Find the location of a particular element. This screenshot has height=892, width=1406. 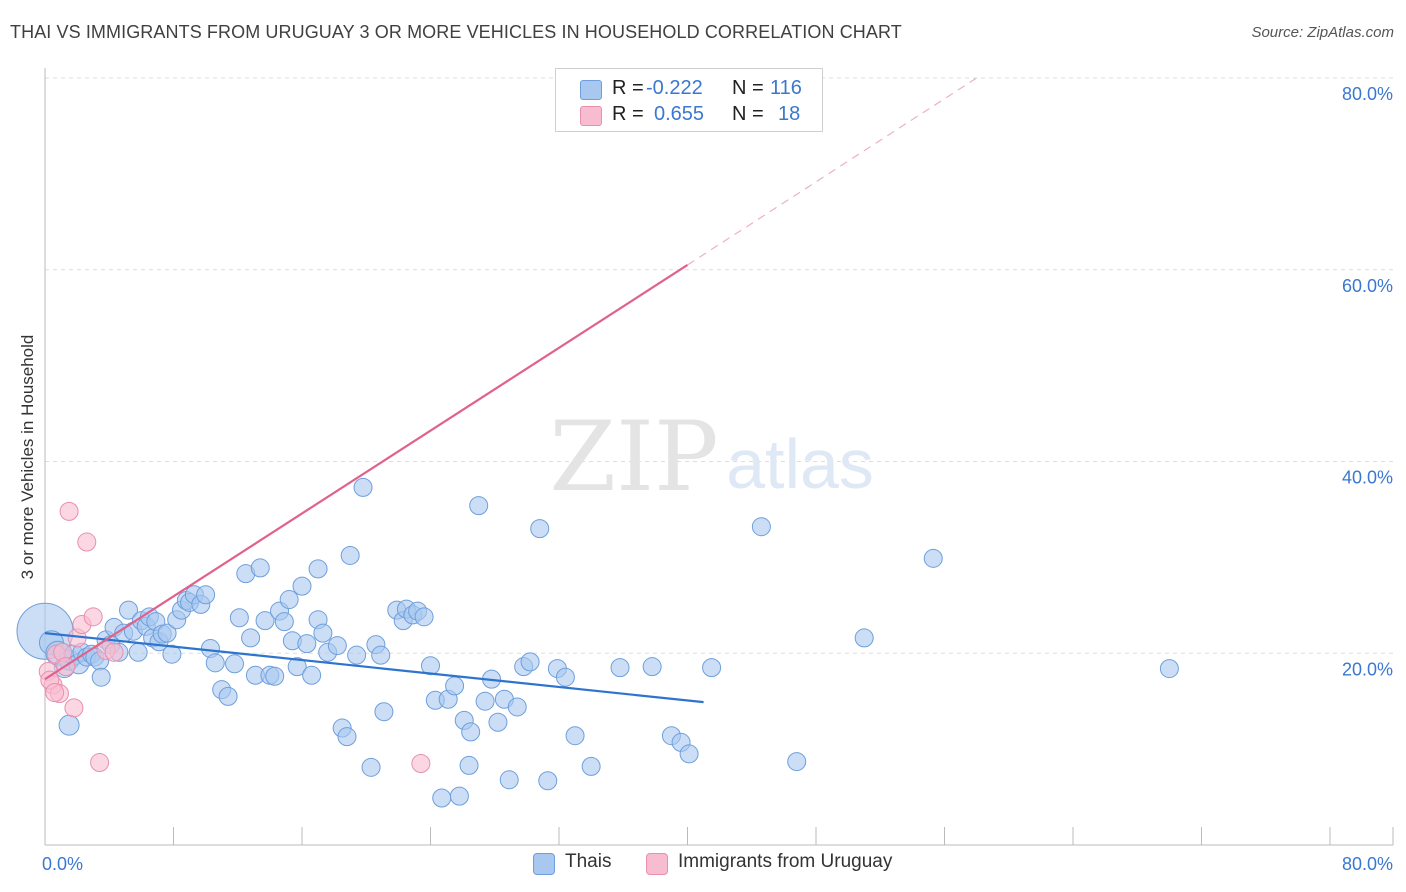

legend-label-uruguay: Immigrants from Uruguay is located at coordinates (785, 861).